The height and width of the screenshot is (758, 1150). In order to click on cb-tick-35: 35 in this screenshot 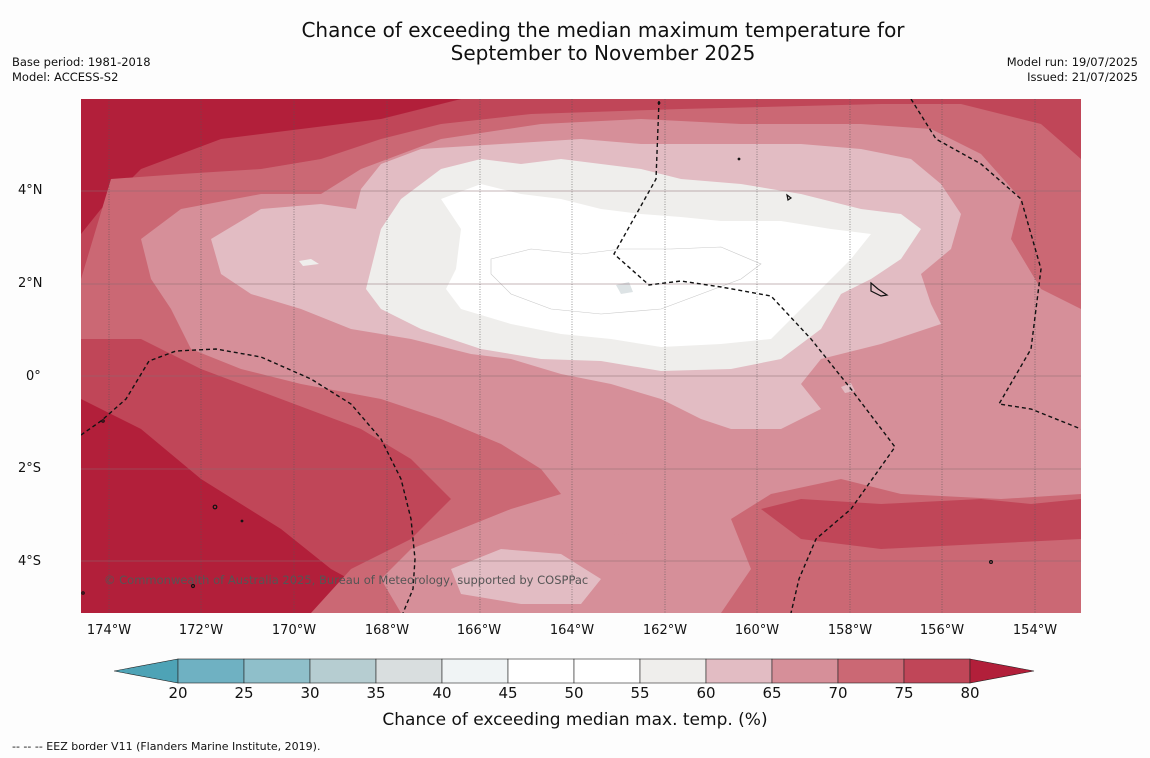, I will do `click(376, 693)`.